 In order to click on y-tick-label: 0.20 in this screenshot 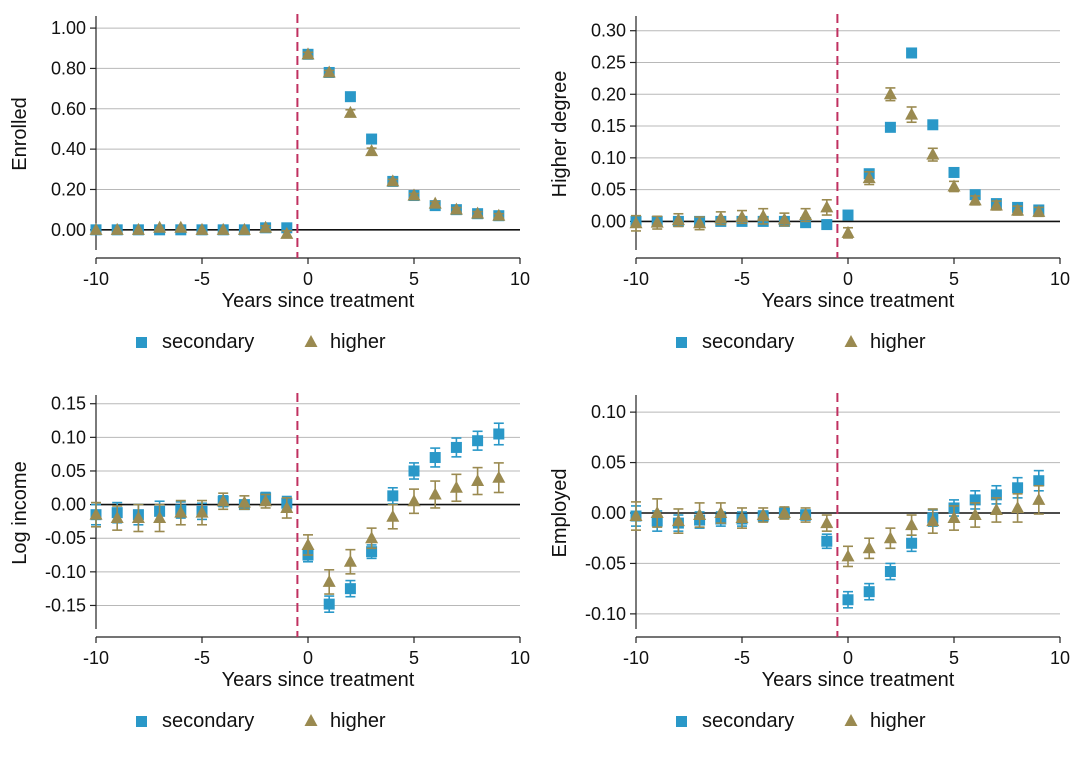, I will do `click(608, 94)`.